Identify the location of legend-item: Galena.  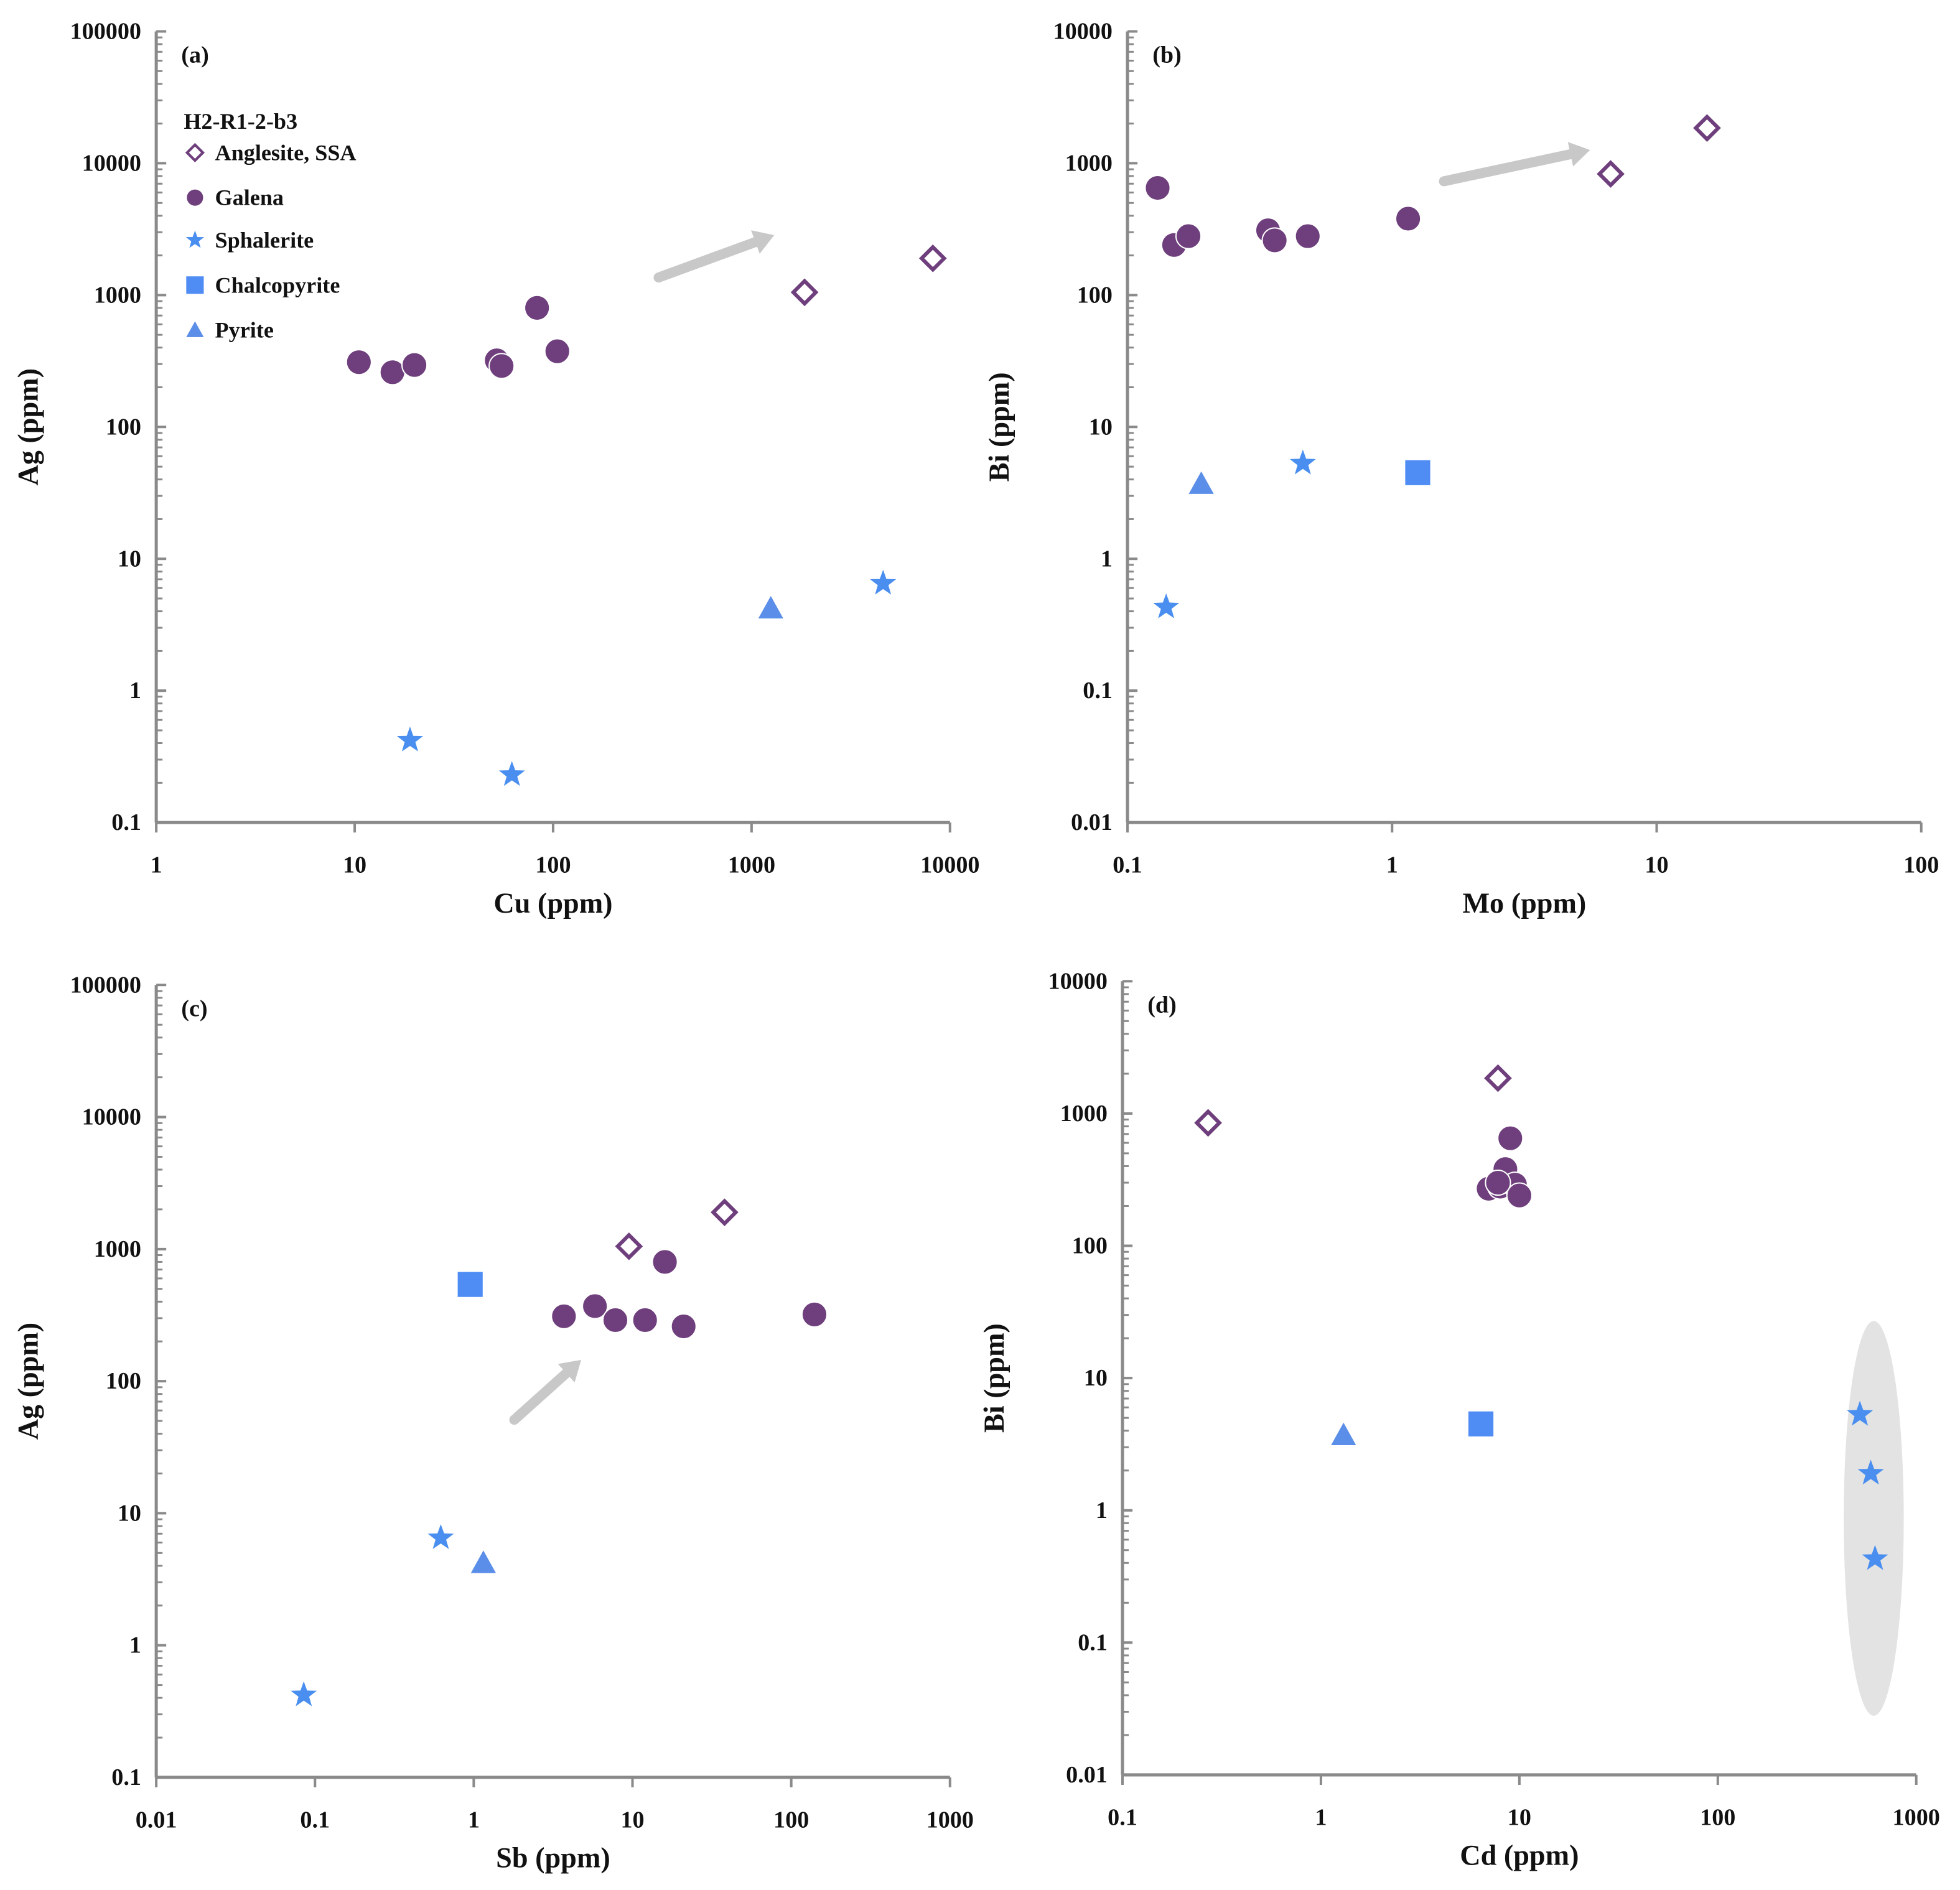
(234, 197).